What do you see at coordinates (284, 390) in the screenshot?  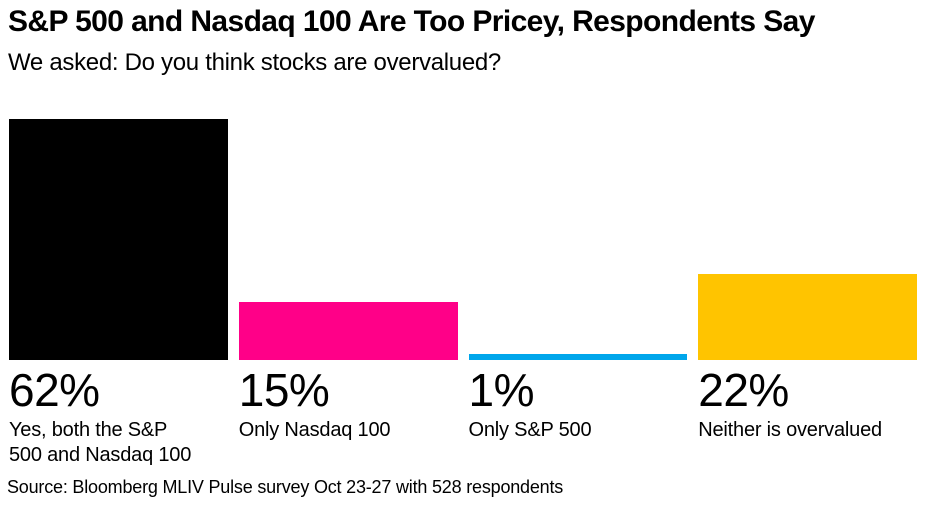 I see `value-label-only-nasdaq: 15%` at bounding box center [284, 390].